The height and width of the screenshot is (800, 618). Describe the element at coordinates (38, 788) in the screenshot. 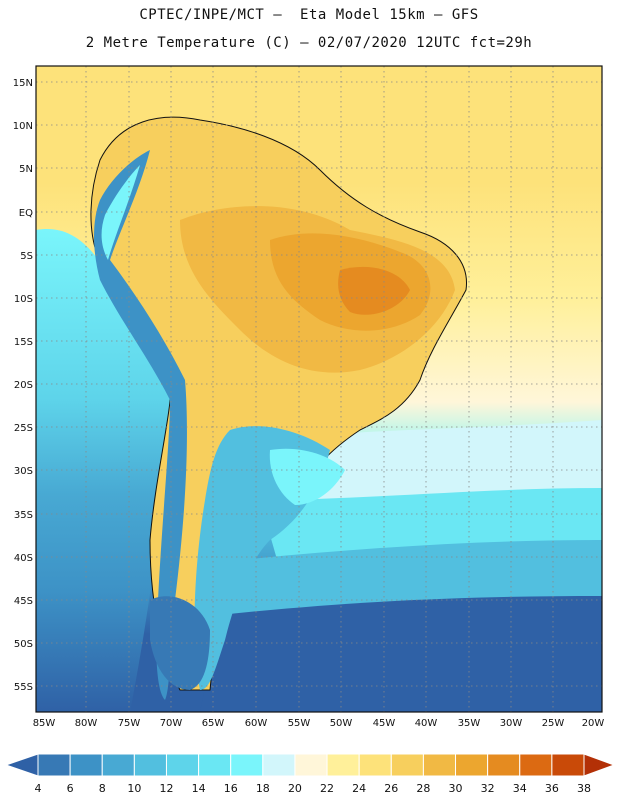

I see `legend-label: 4` at that location.